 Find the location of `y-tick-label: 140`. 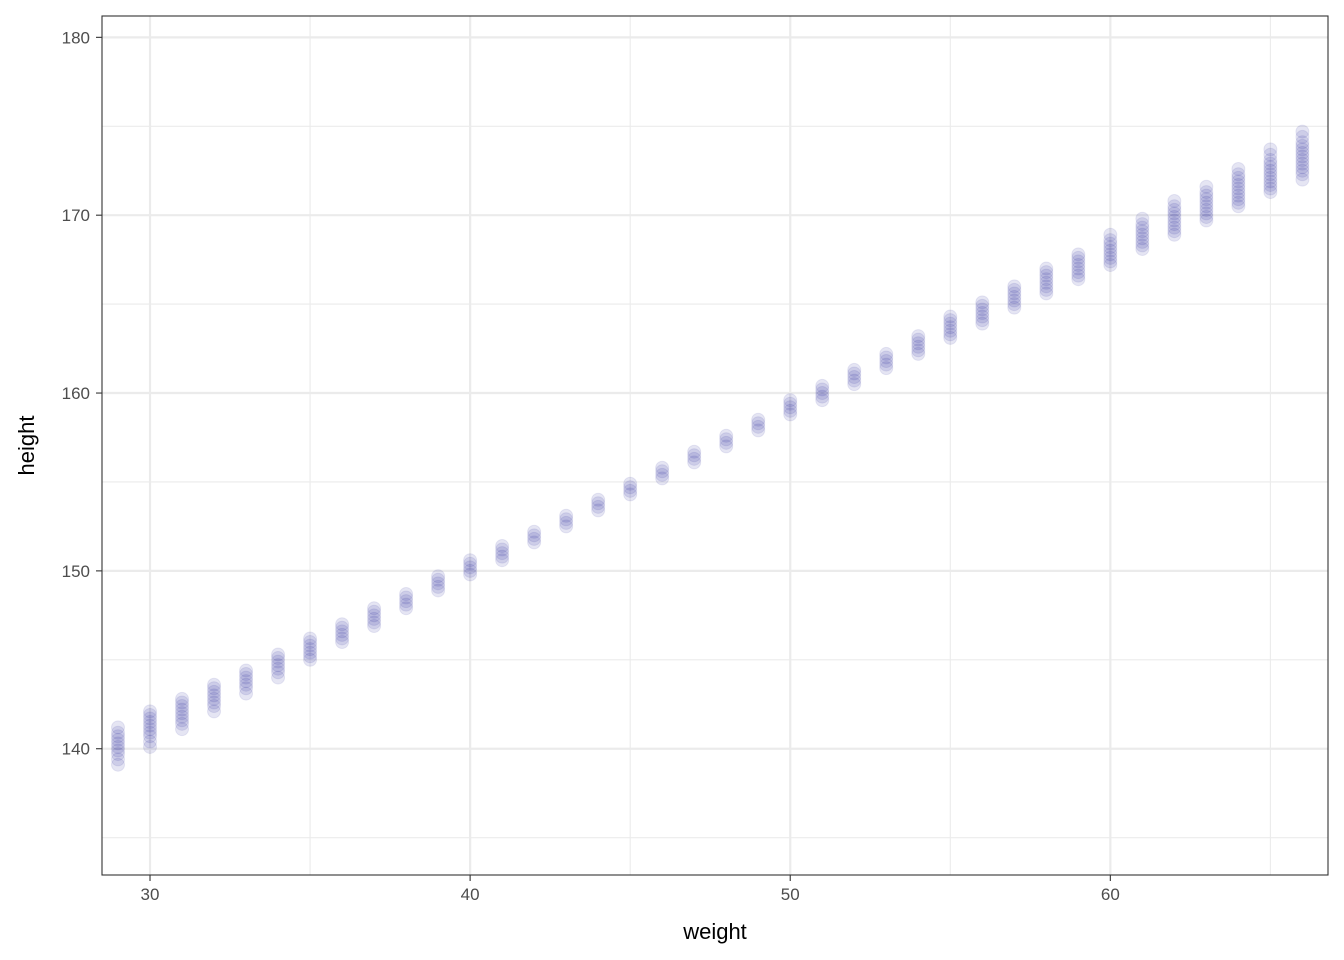

y-tick-label: 140 is located at coordinates (76, 749).